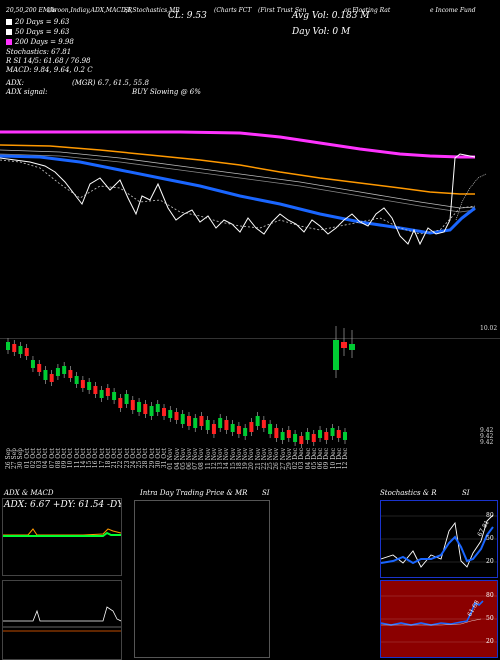 The image size is (500, 660). I want to click on stoch-si: SI, so click(466, 493).